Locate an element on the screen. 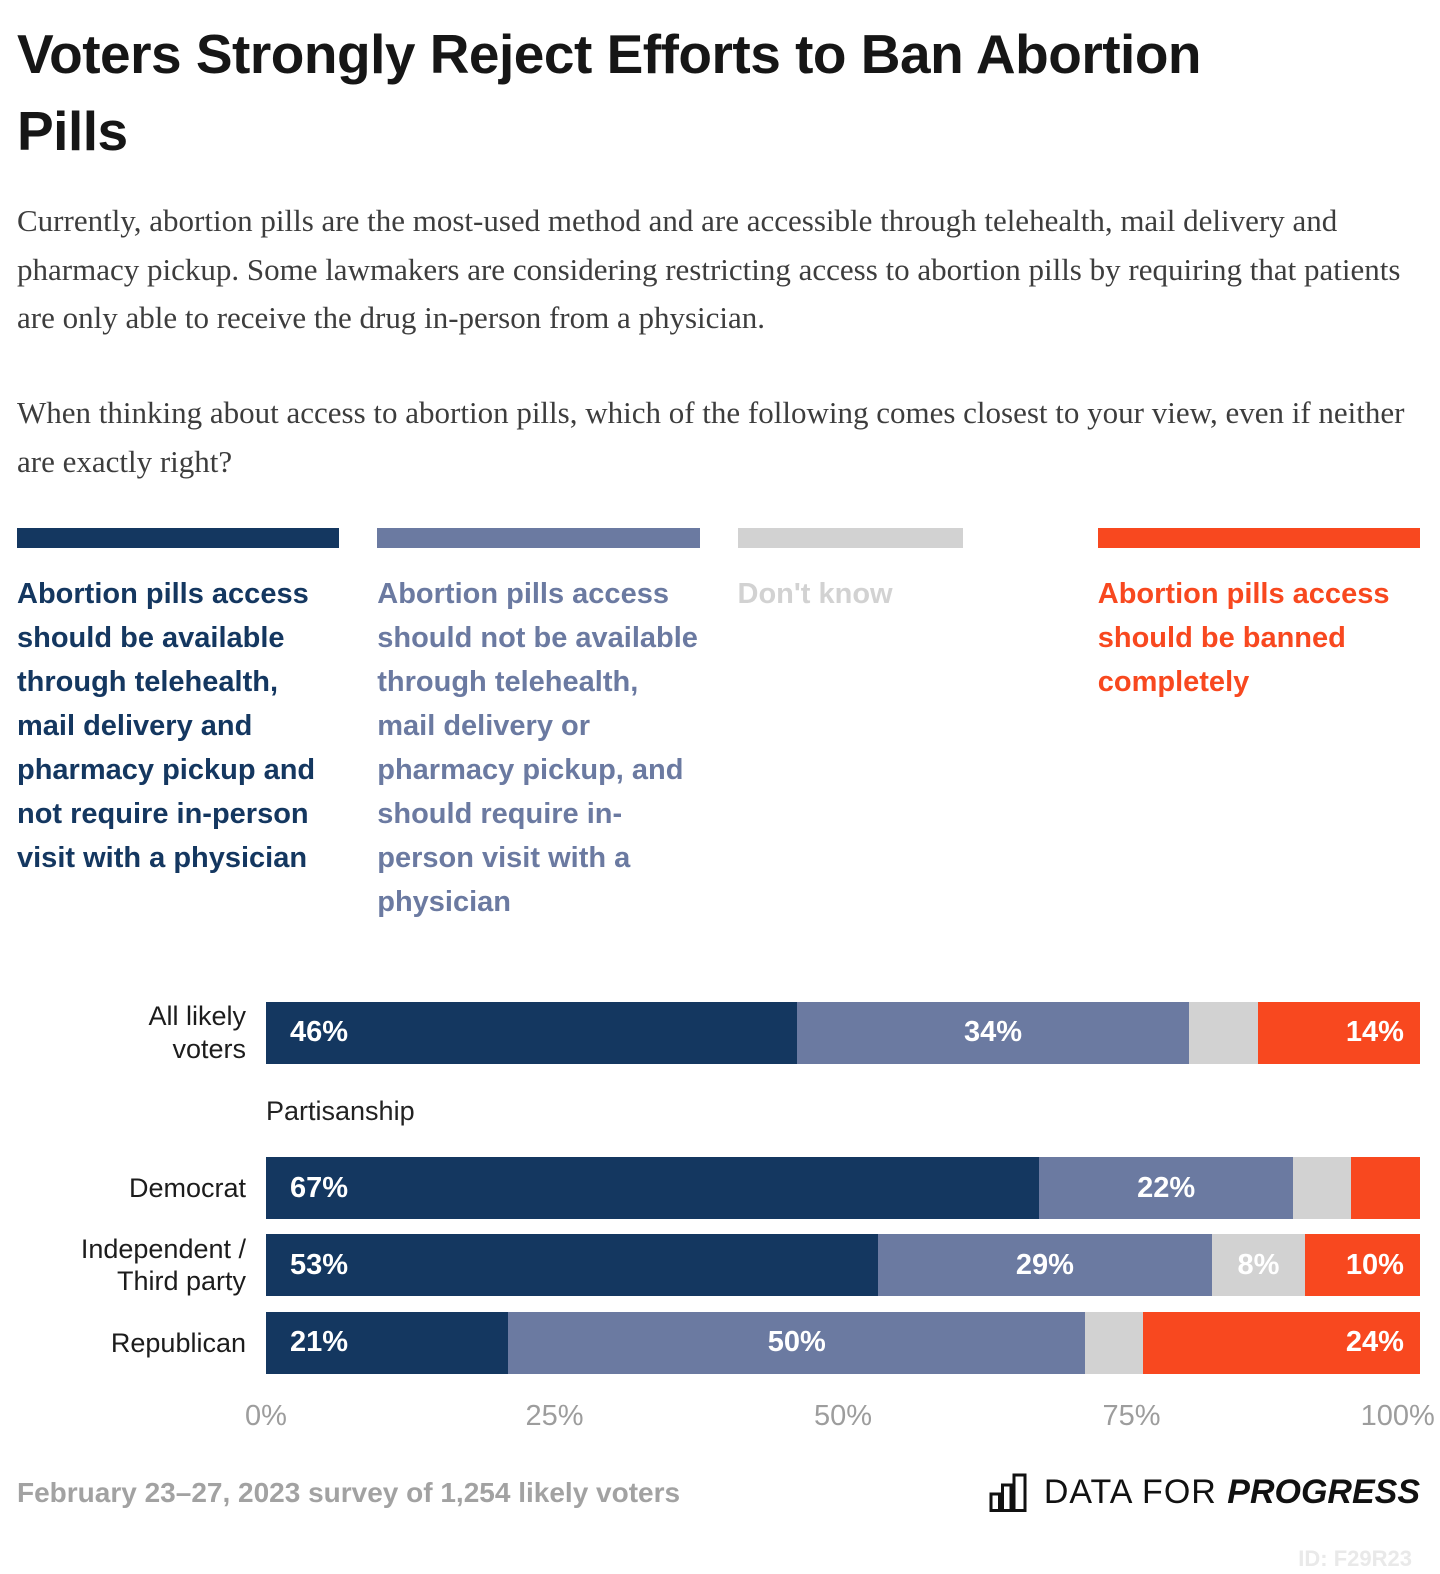 The height and width of the screenshot is (1574, 1440). segment-value-label: 53% is located at coordinates (319, 1264).